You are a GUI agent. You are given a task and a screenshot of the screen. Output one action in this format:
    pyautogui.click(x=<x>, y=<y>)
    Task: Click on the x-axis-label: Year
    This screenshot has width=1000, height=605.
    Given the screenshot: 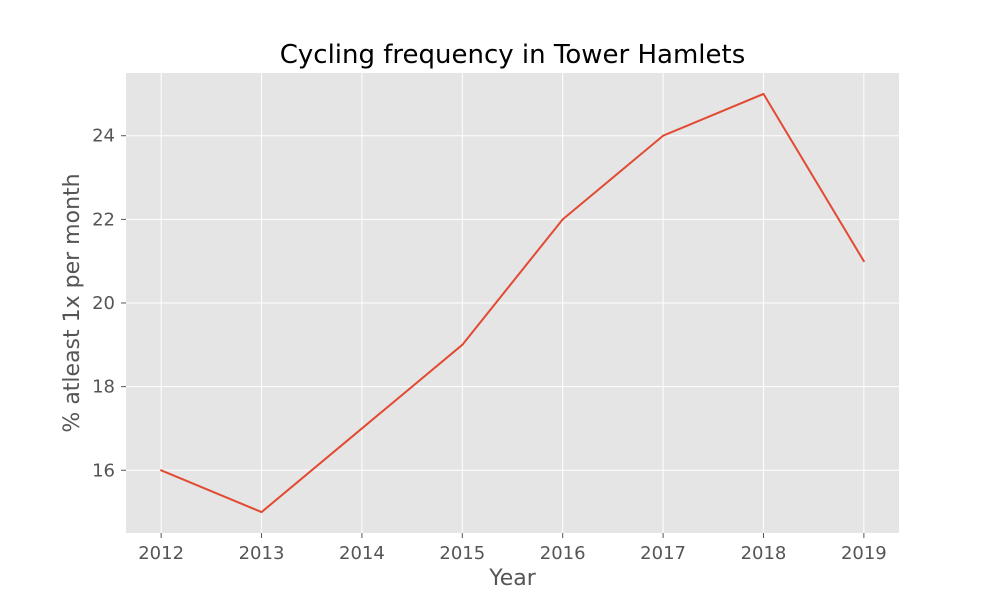 What is the action you would take?
    pyautogui.click(x=512, y=578)
    